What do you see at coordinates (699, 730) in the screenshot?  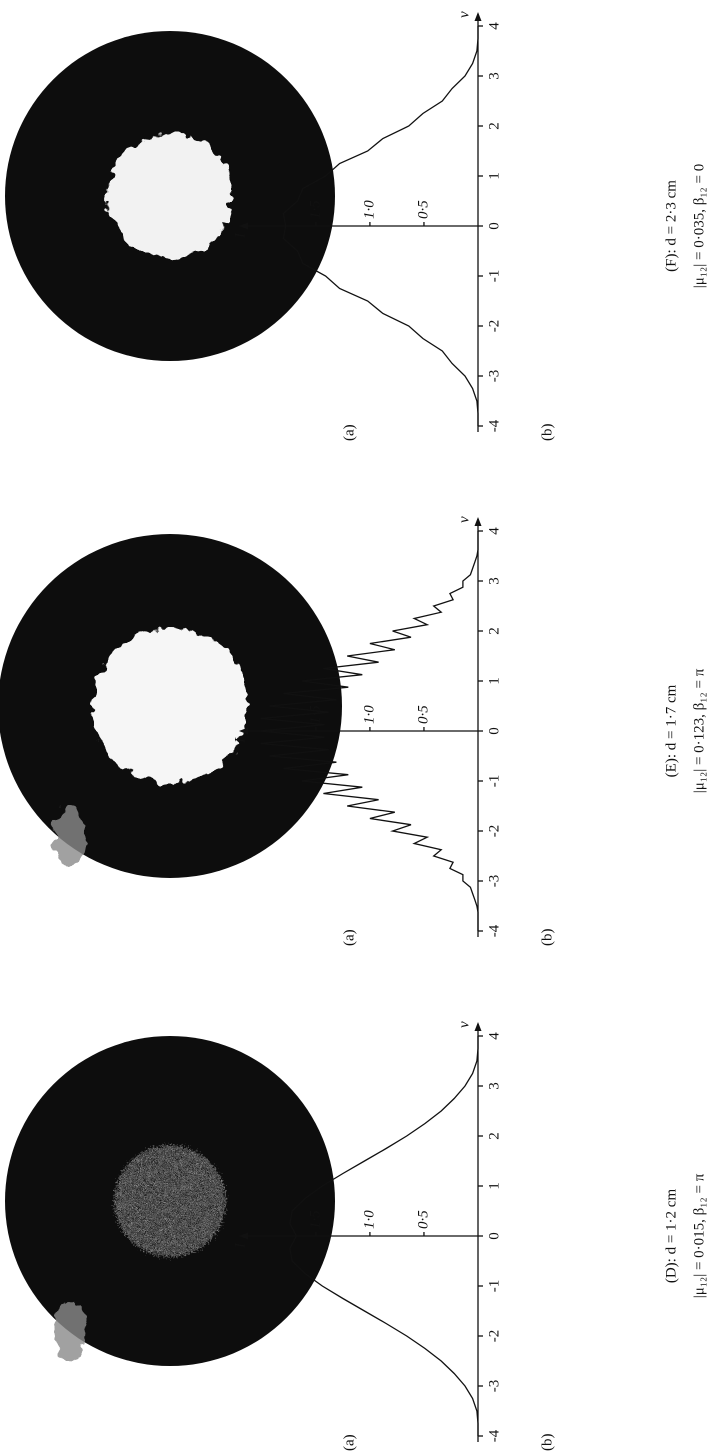 I see `parameters: |μ₁₂| = 0·123, β₁₂ = π` at bounding box center [699, 730].